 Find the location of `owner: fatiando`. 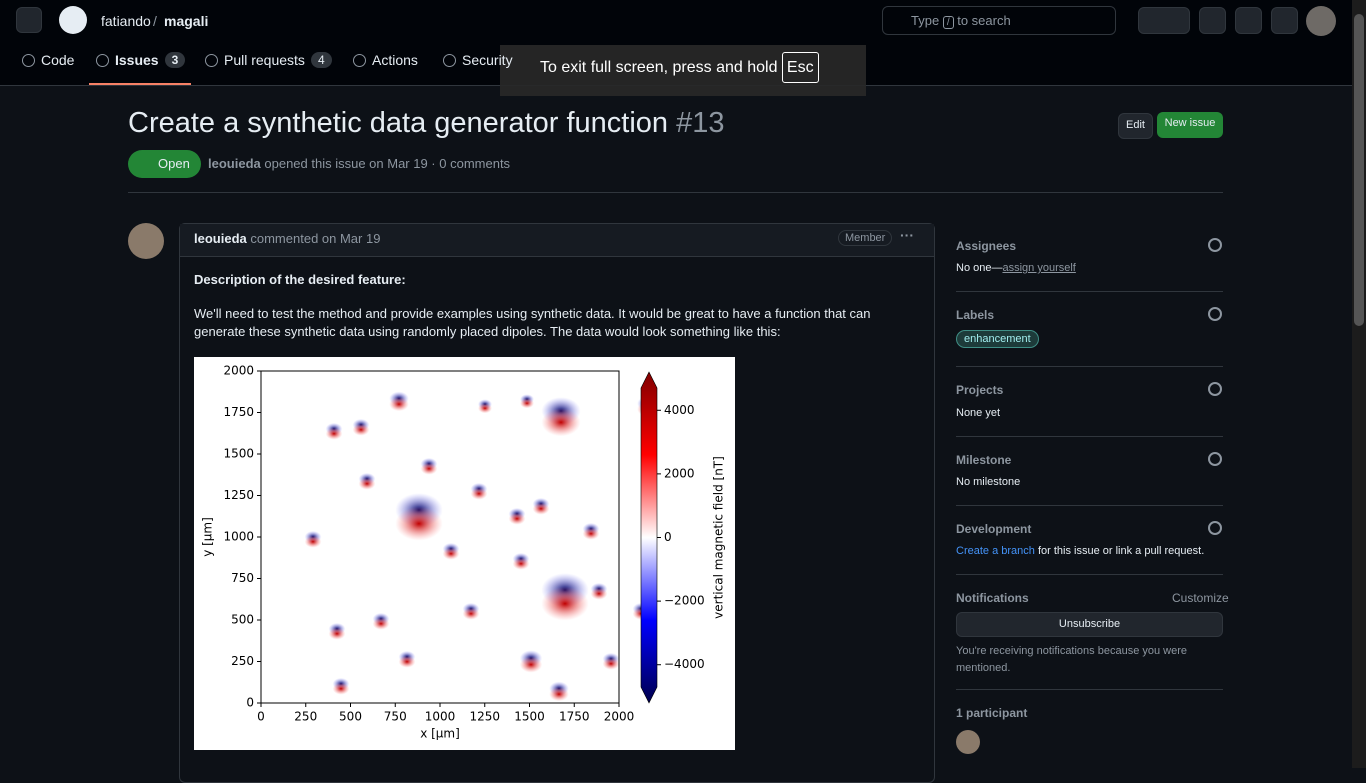

owner: fatiando is located at coordinates (126, 21).